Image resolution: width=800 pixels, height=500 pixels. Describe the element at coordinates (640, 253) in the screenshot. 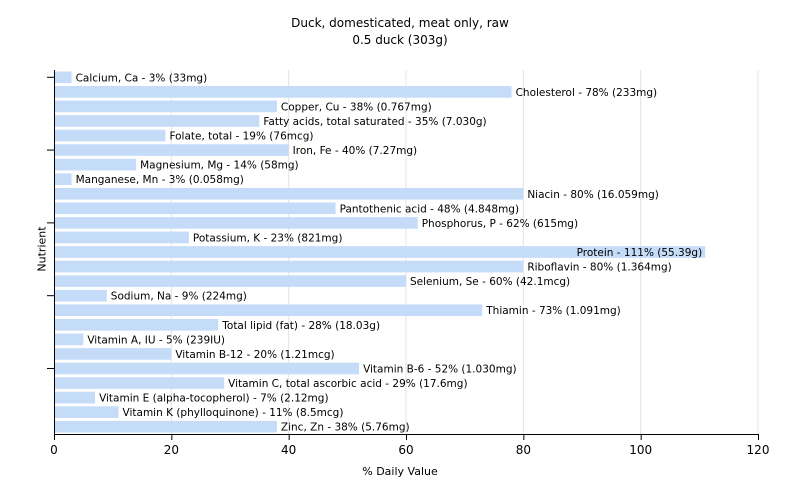

I see `bar-label-12: Protein - 111% (55.39g)` at that location.